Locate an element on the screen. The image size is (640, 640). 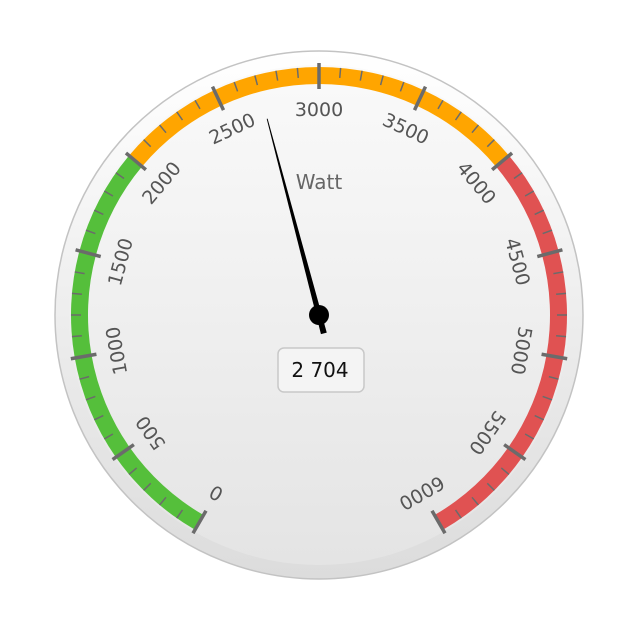
needle-pointer is located at coordinates (296, 226).